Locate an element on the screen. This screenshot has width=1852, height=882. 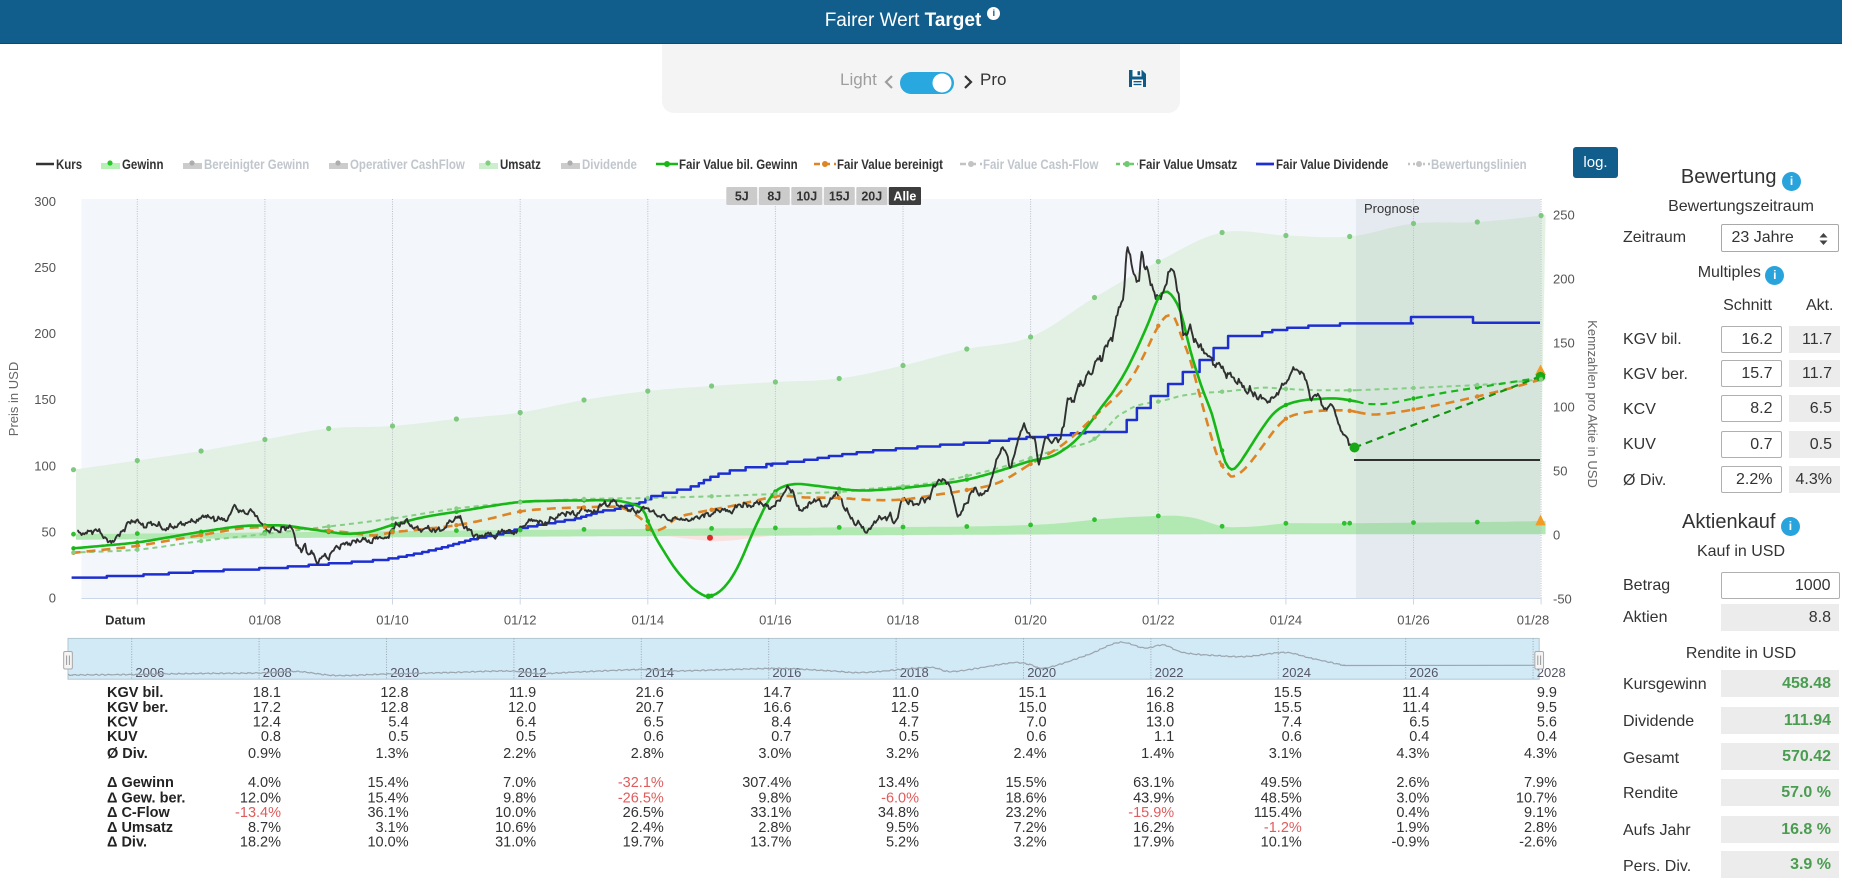
svg-text: 307.4% is located at coordinates (766, 783).